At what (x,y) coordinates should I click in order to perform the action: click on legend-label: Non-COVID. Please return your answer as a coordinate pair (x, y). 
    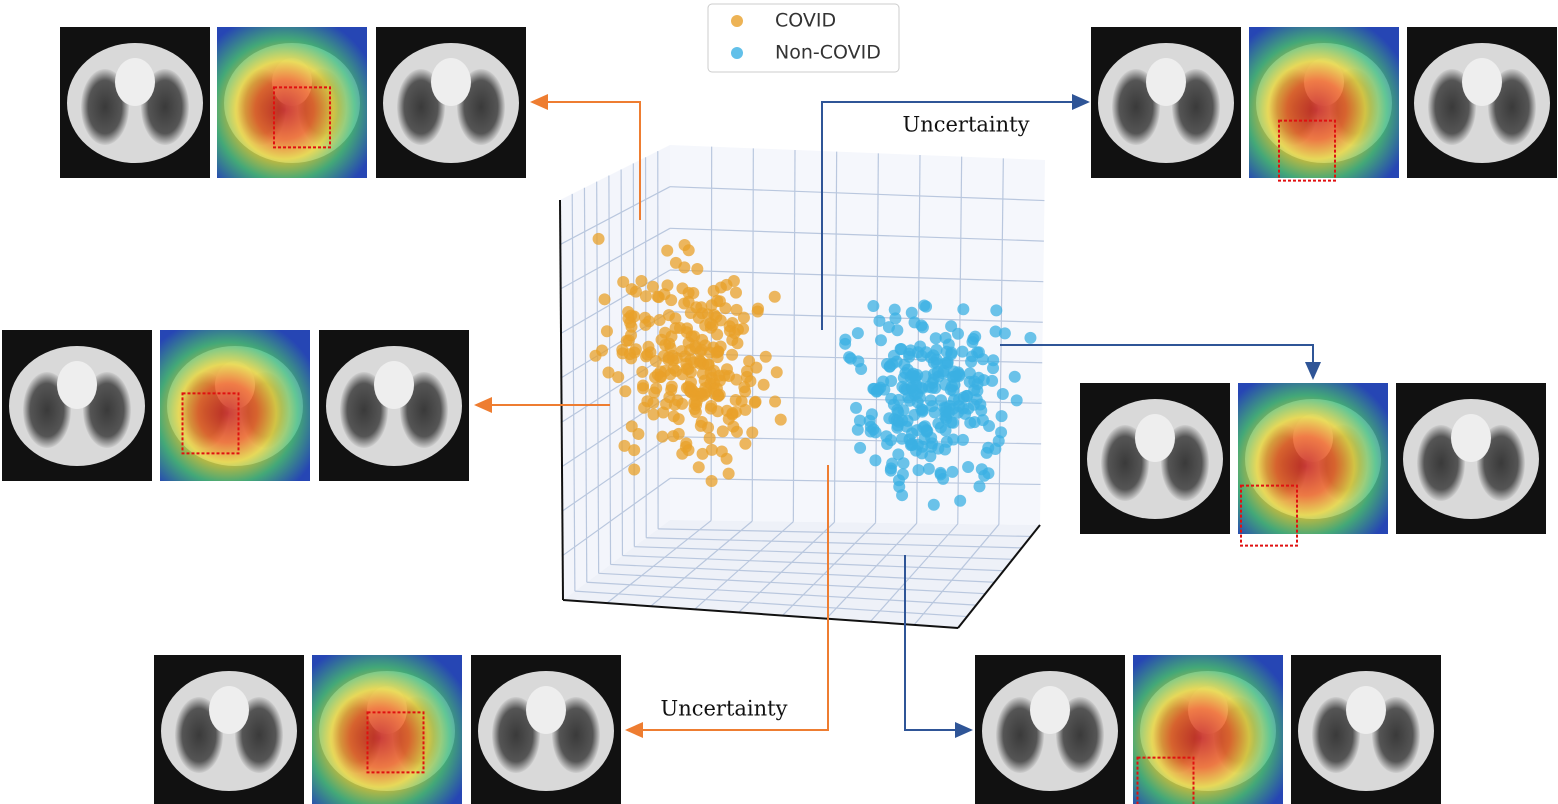
    Looking at the image, I should click on (828, 53).